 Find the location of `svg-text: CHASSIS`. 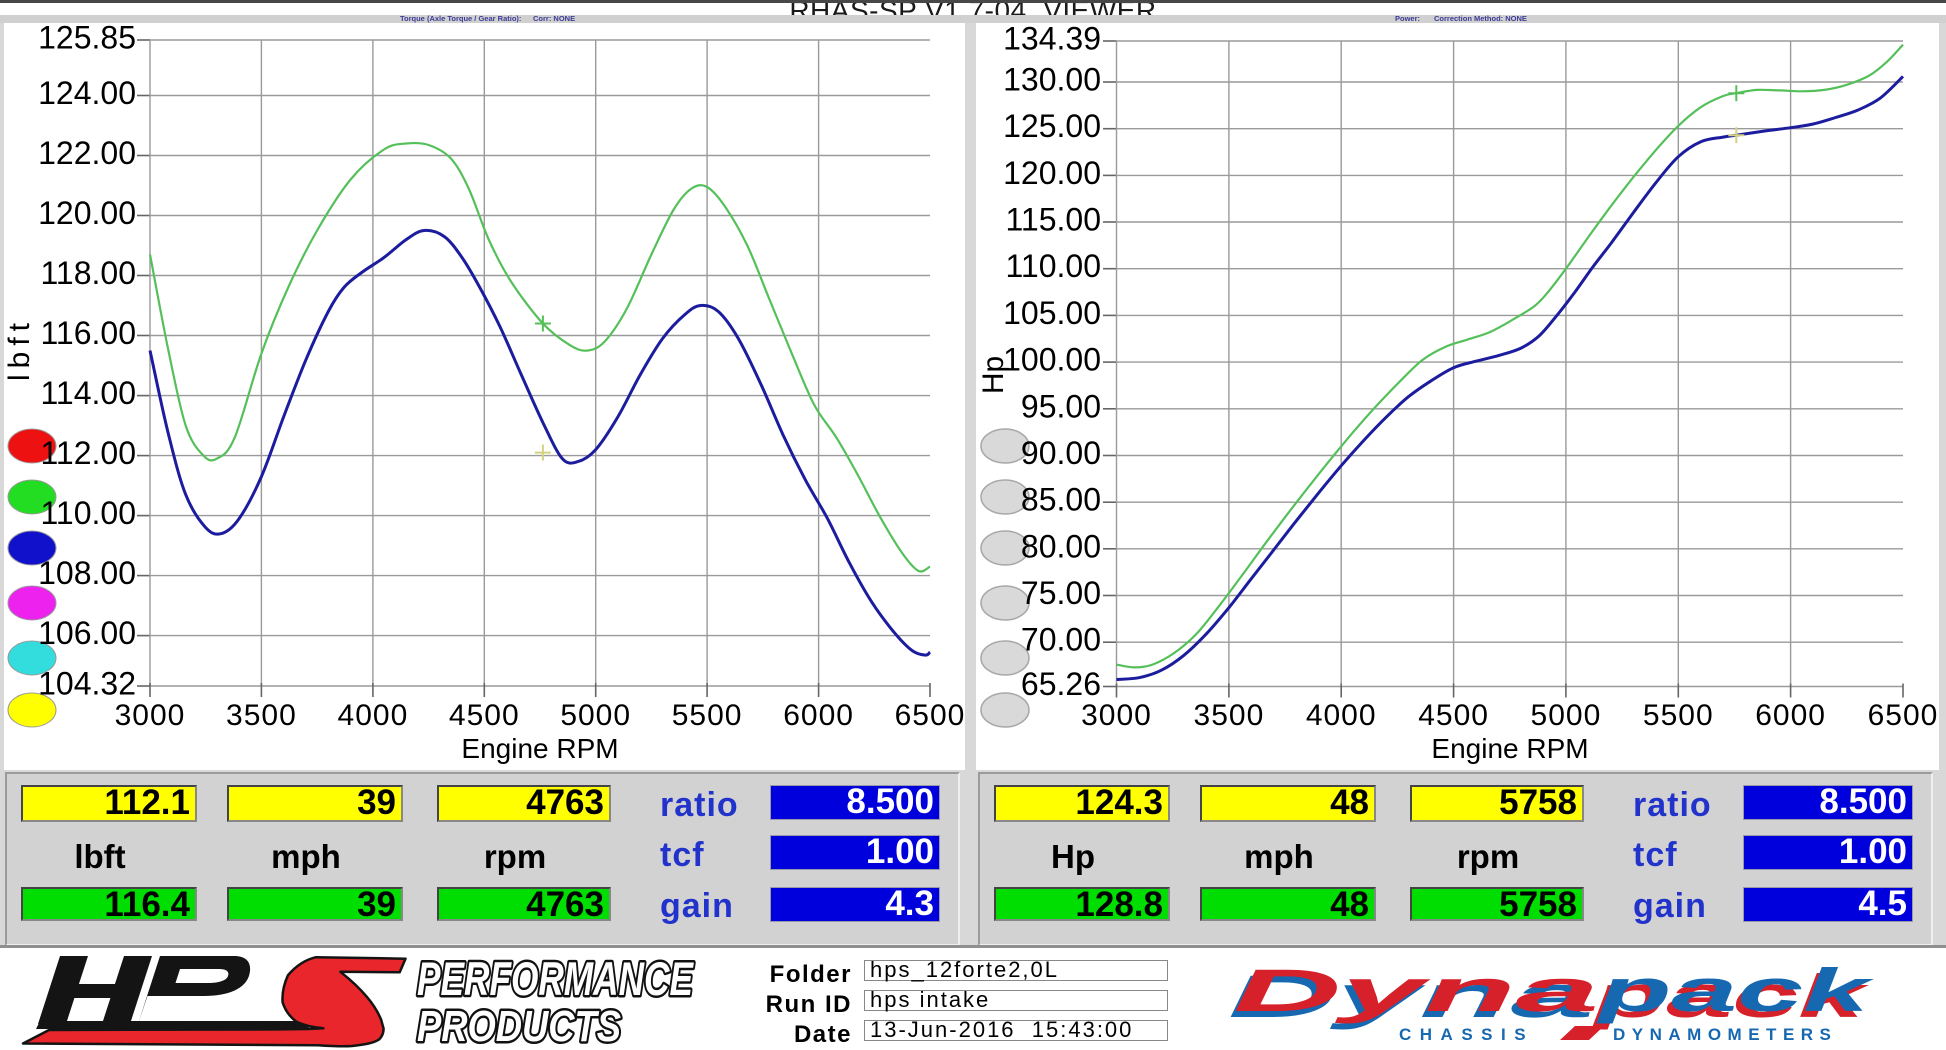

svg-text: CHASSIS is located at coordinates (1466, 1034).